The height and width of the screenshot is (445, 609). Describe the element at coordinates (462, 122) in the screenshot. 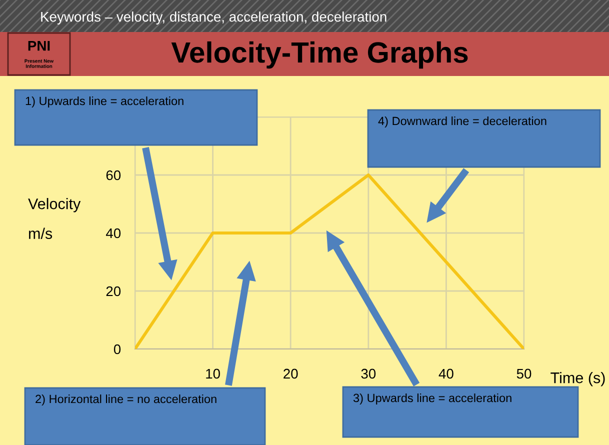

I see `annotation: 4) Downward line = deceleration` at that location.